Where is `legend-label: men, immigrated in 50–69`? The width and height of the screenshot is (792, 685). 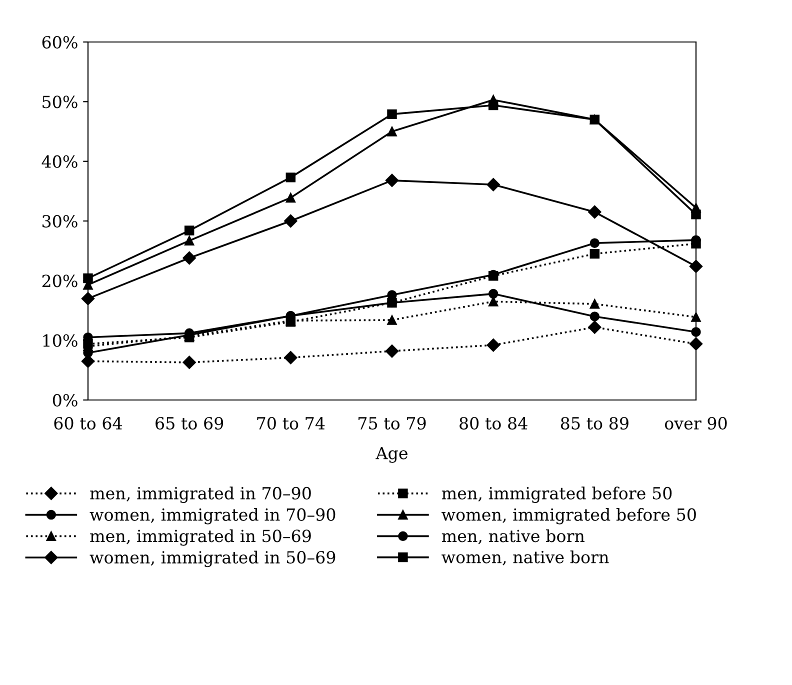 legend-label: men, immigrated in 50–69 is located at coordinates (200, 537).